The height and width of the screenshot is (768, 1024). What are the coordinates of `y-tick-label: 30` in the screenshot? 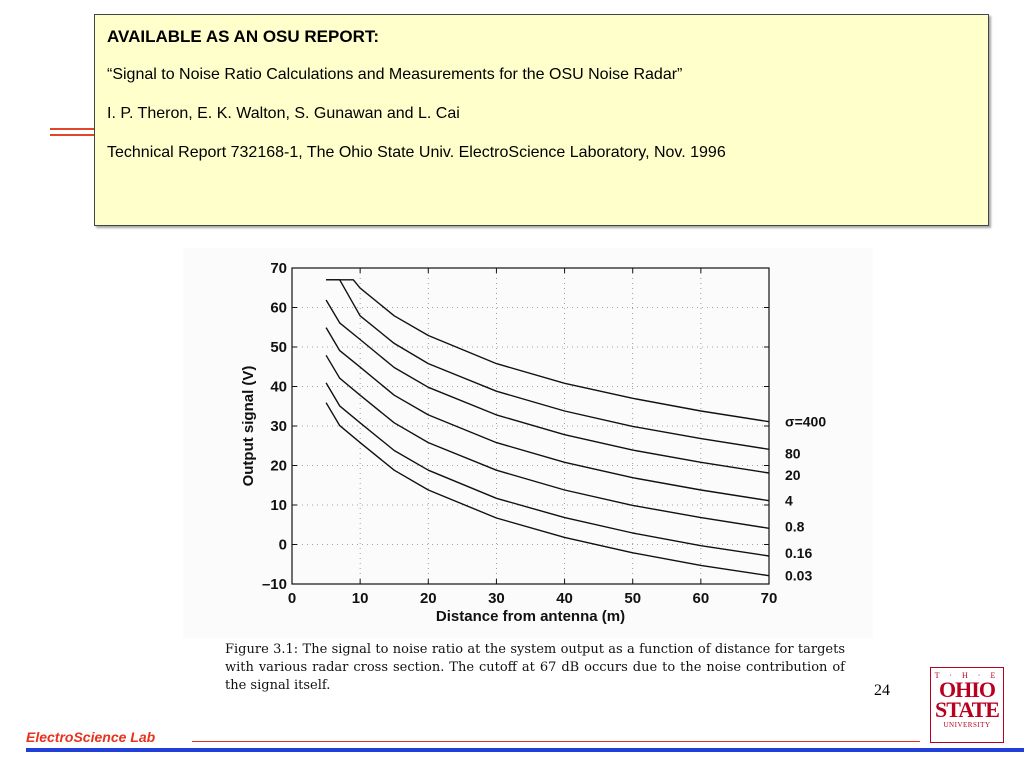 It's located at (278, 426).